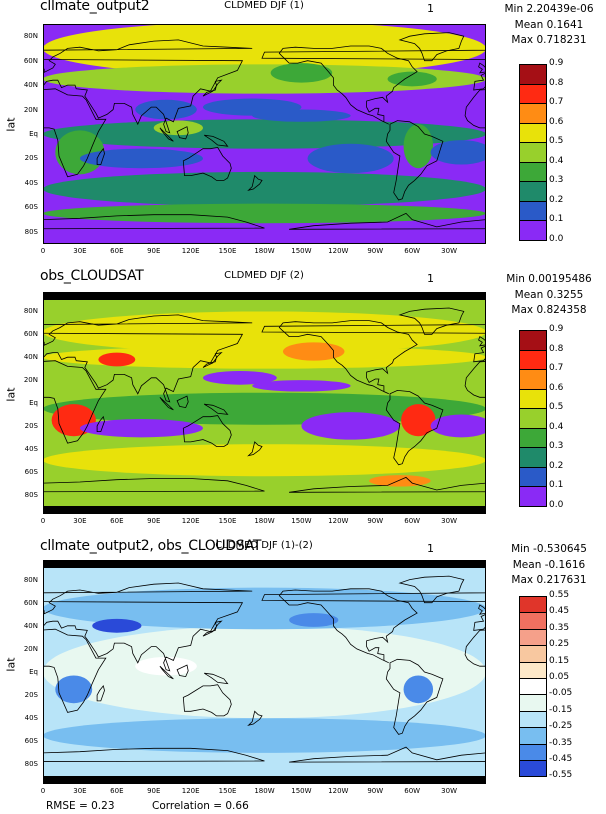 The image size is (606, 814). What do you see at coordinates (549, 580) in the screenshot?
I see `stat-max: Max 0.217631` at bounding box center [549, 580].